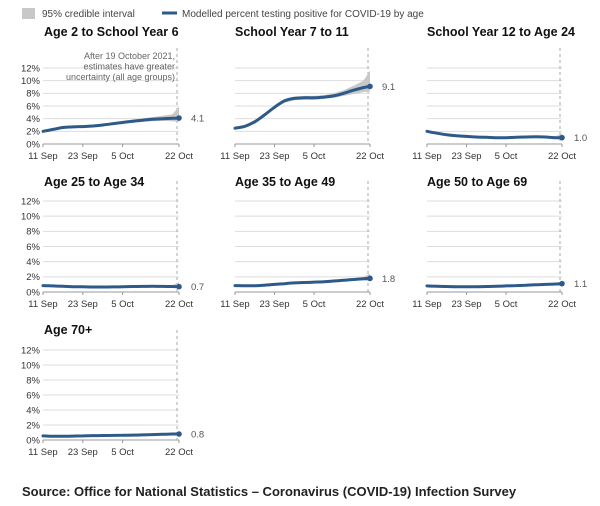  Describe the element at coordinates (197, 119) in the screenshot. I see `end-value-label: 4.1` at that location.